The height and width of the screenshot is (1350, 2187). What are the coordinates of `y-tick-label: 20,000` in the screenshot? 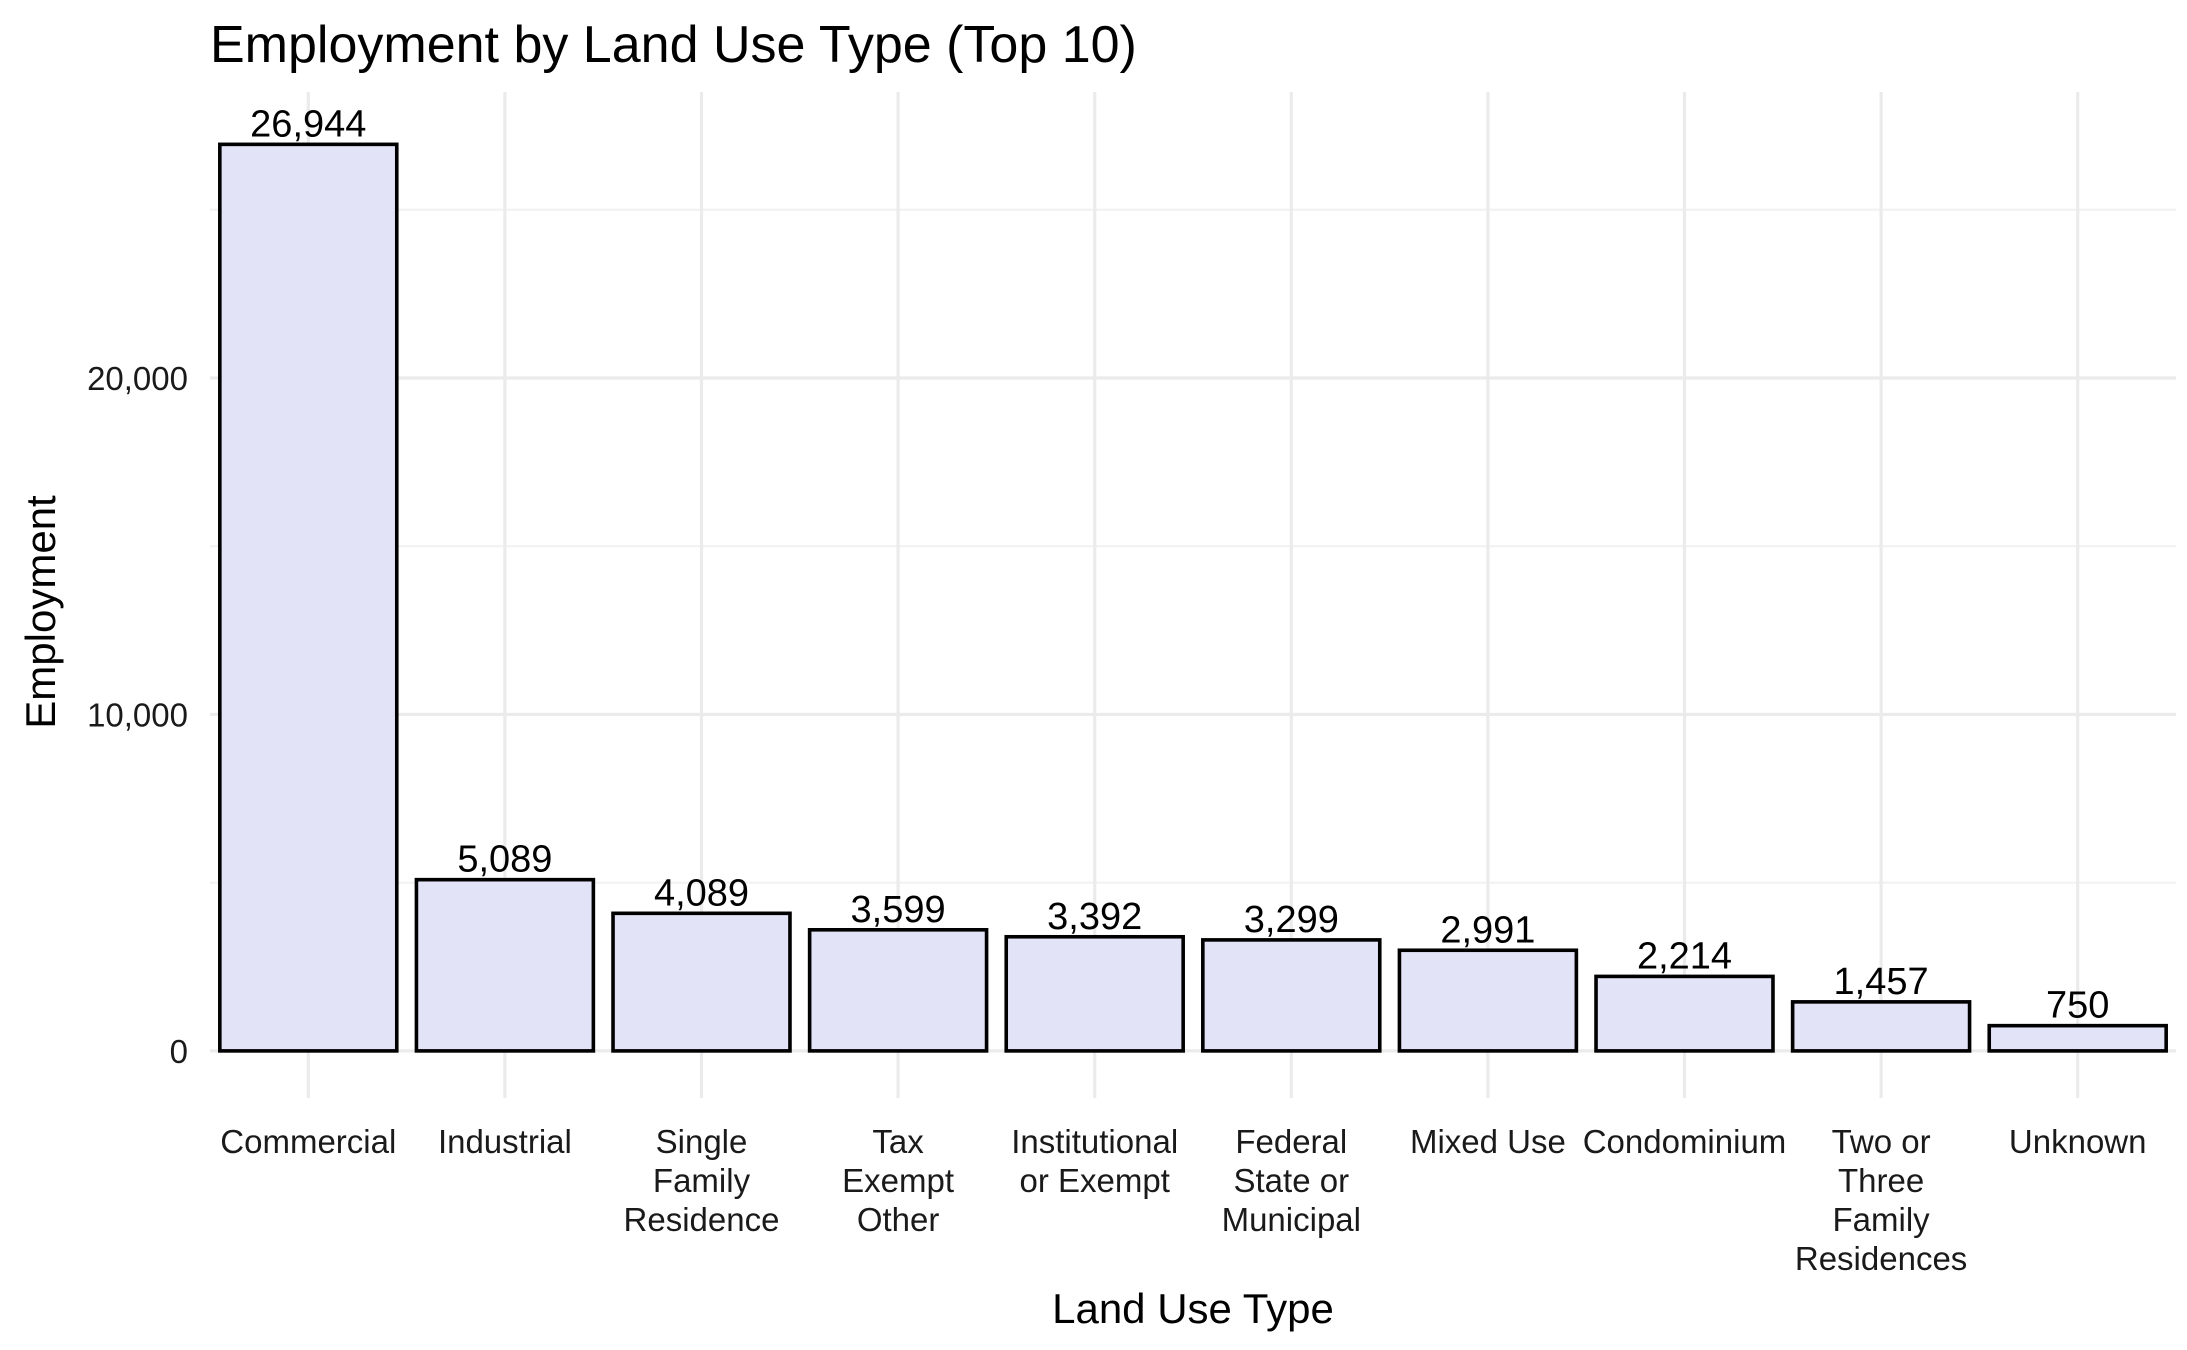 It's located at (137, 378).